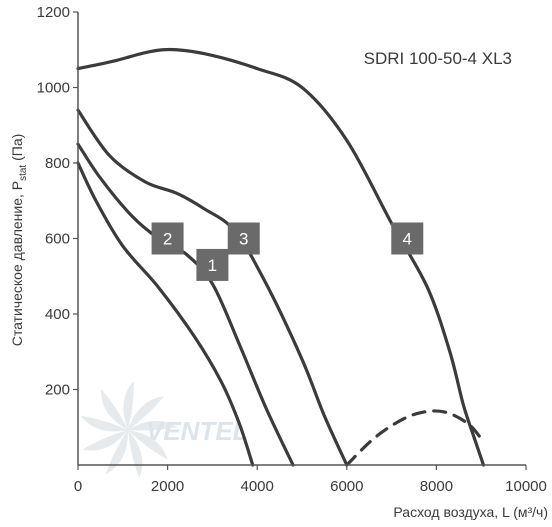  Describe the element at coordinates (57, 239) in the screenshot. I see `y-tick-label: 600` at that location.